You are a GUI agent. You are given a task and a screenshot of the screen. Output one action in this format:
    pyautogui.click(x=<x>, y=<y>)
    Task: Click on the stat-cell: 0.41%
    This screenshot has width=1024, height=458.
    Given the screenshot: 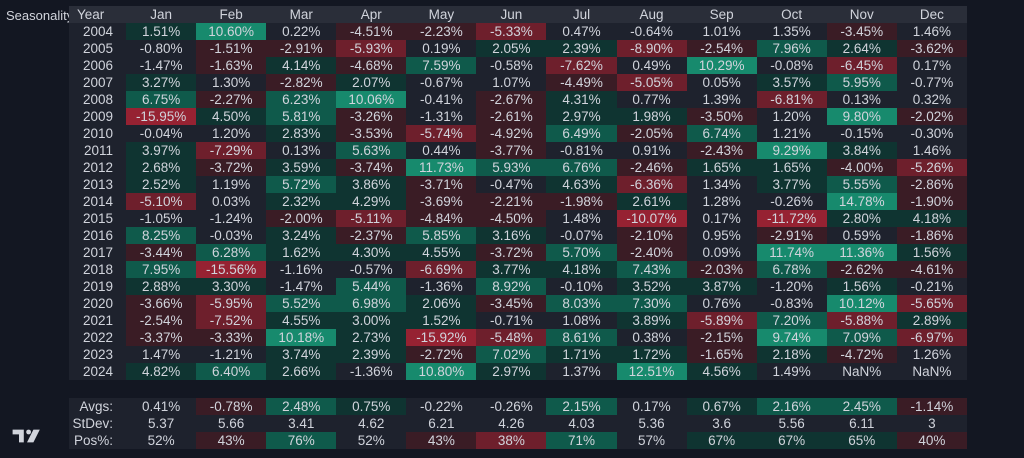 What is the action you would take?
    pyautogui.click(x=161, y=406)
    